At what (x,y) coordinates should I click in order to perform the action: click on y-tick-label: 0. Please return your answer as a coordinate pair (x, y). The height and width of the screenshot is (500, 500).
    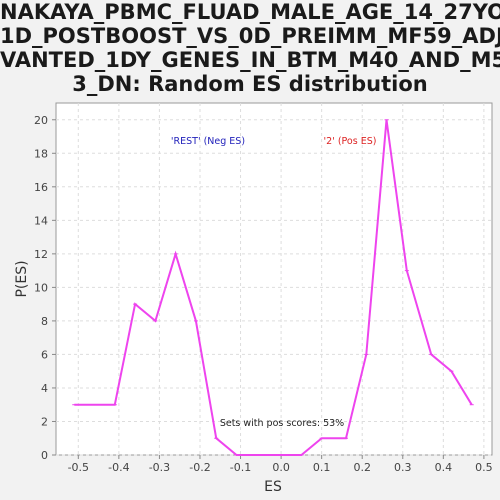
    Looking at the image, I should click on (44, 455).